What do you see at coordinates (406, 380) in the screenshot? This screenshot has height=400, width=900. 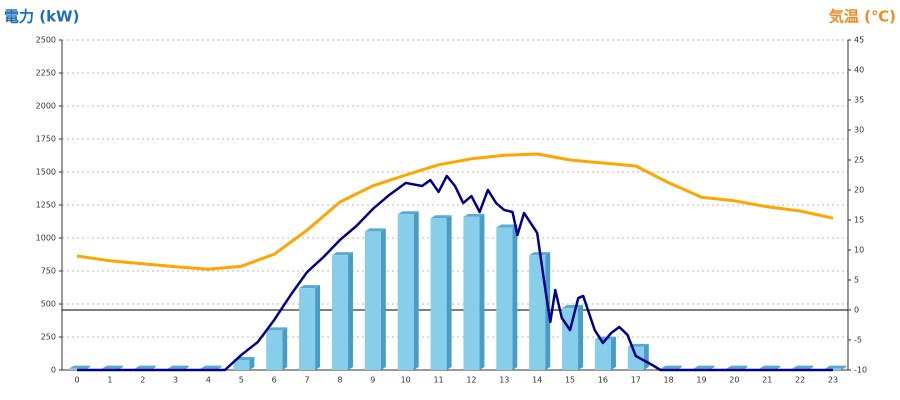 I see `x-tick-label: 10` at bounding box center [406, 380].